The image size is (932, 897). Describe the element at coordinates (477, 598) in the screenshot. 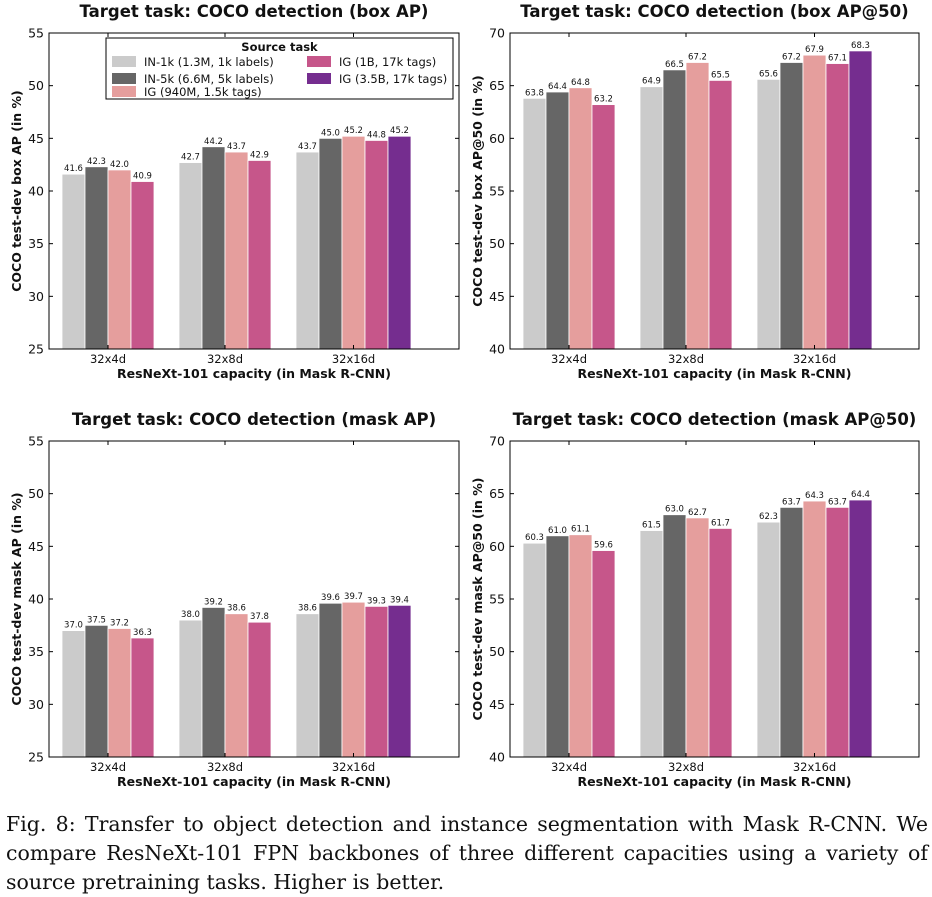

I see `y-axis-label: COCO test-dev mask AP@50 (in %)` at that location.